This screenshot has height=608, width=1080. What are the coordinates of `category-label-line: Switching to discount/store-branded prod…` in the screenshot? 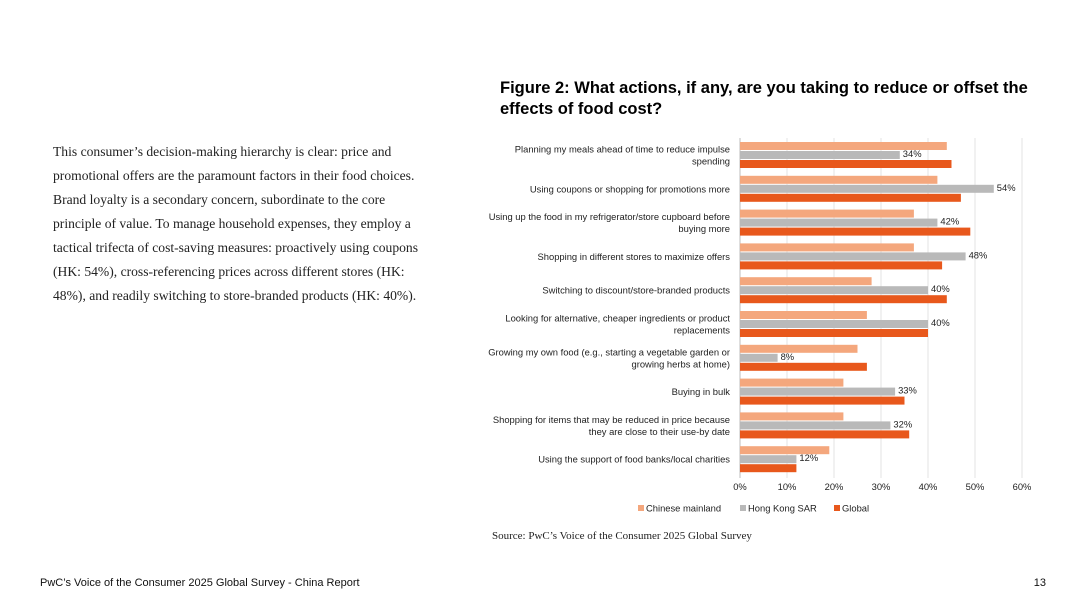 It's located at (636, 290).